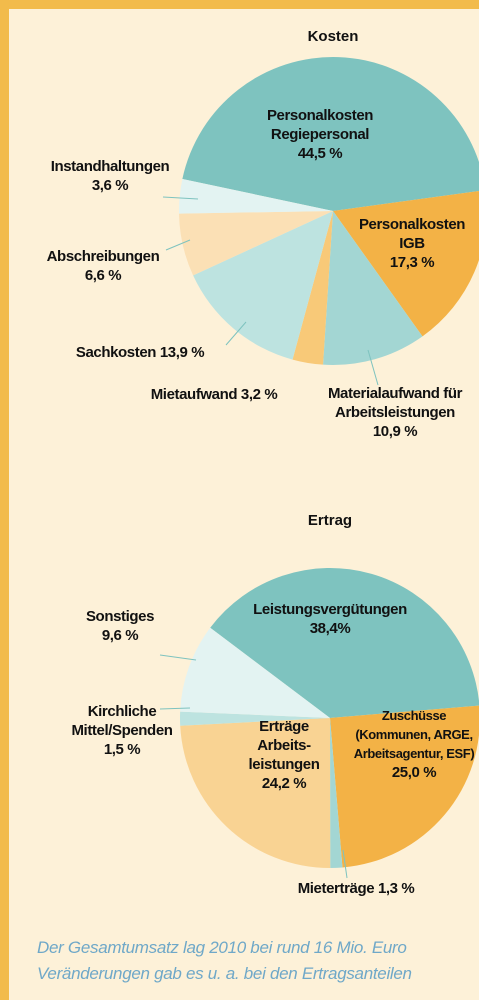 Image resolution: width=479 pixels, height=1000 pixels. Describe the element at coordinates (330, 628) in the screenshot. I see `value-label: 38,4%` at that location.